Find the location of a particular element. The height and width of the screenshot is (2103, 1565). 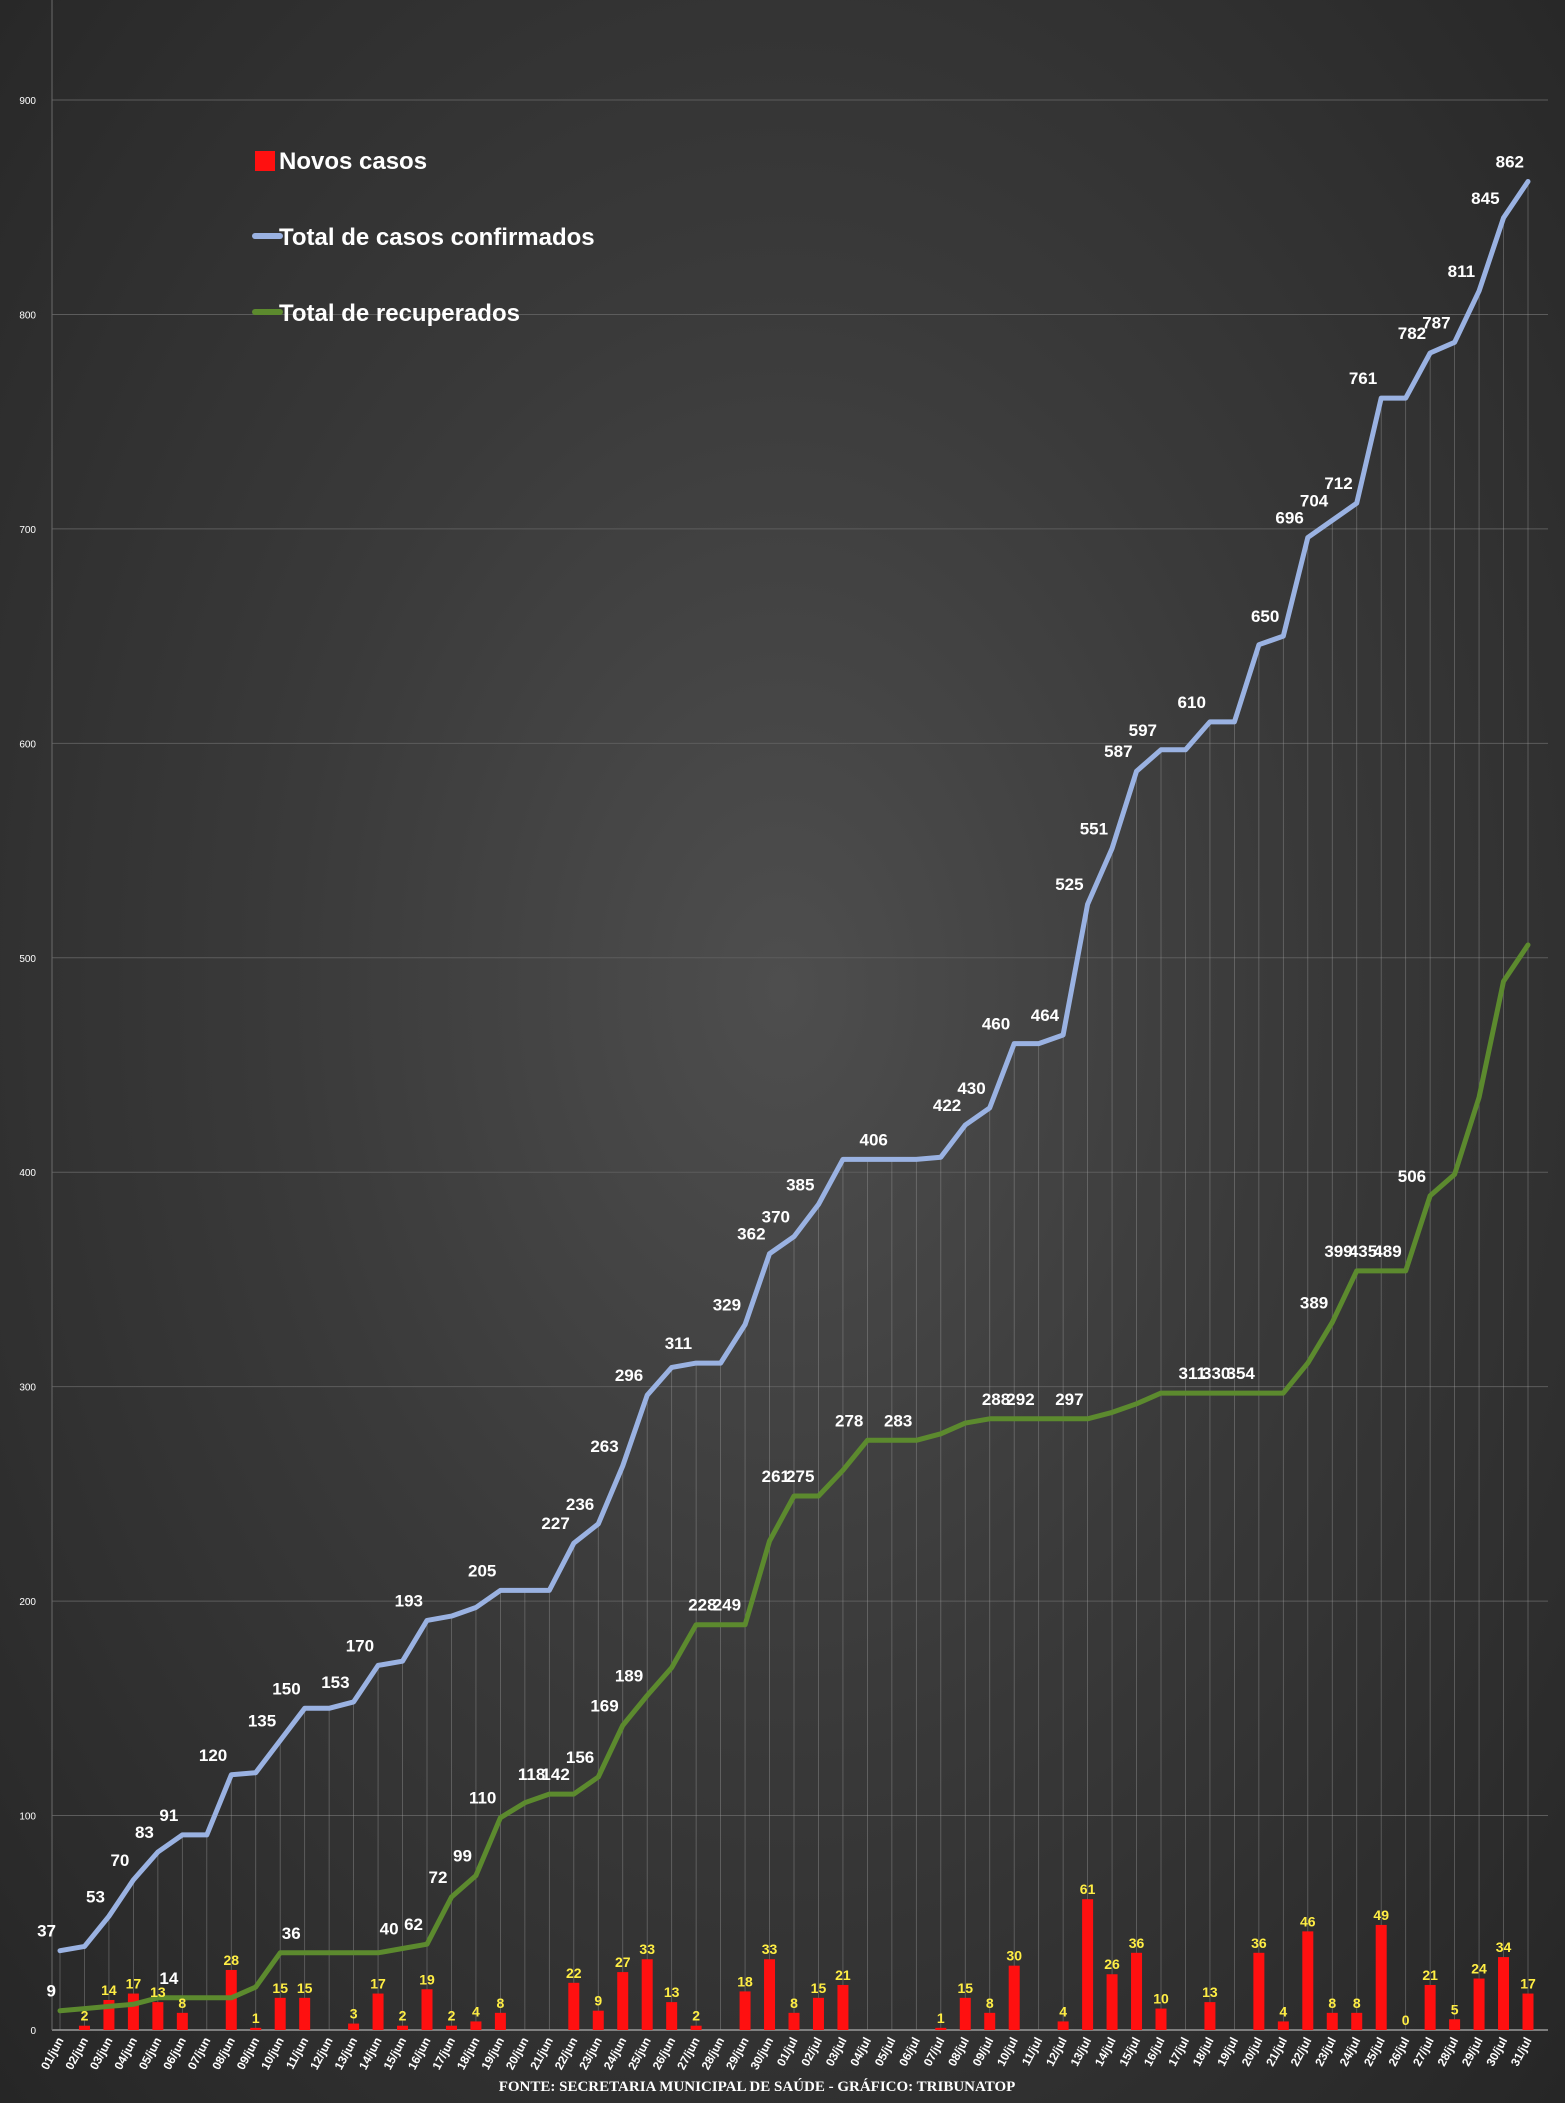

legend-item-novos-casos: Novos casos is located at coordinates (341, 161).